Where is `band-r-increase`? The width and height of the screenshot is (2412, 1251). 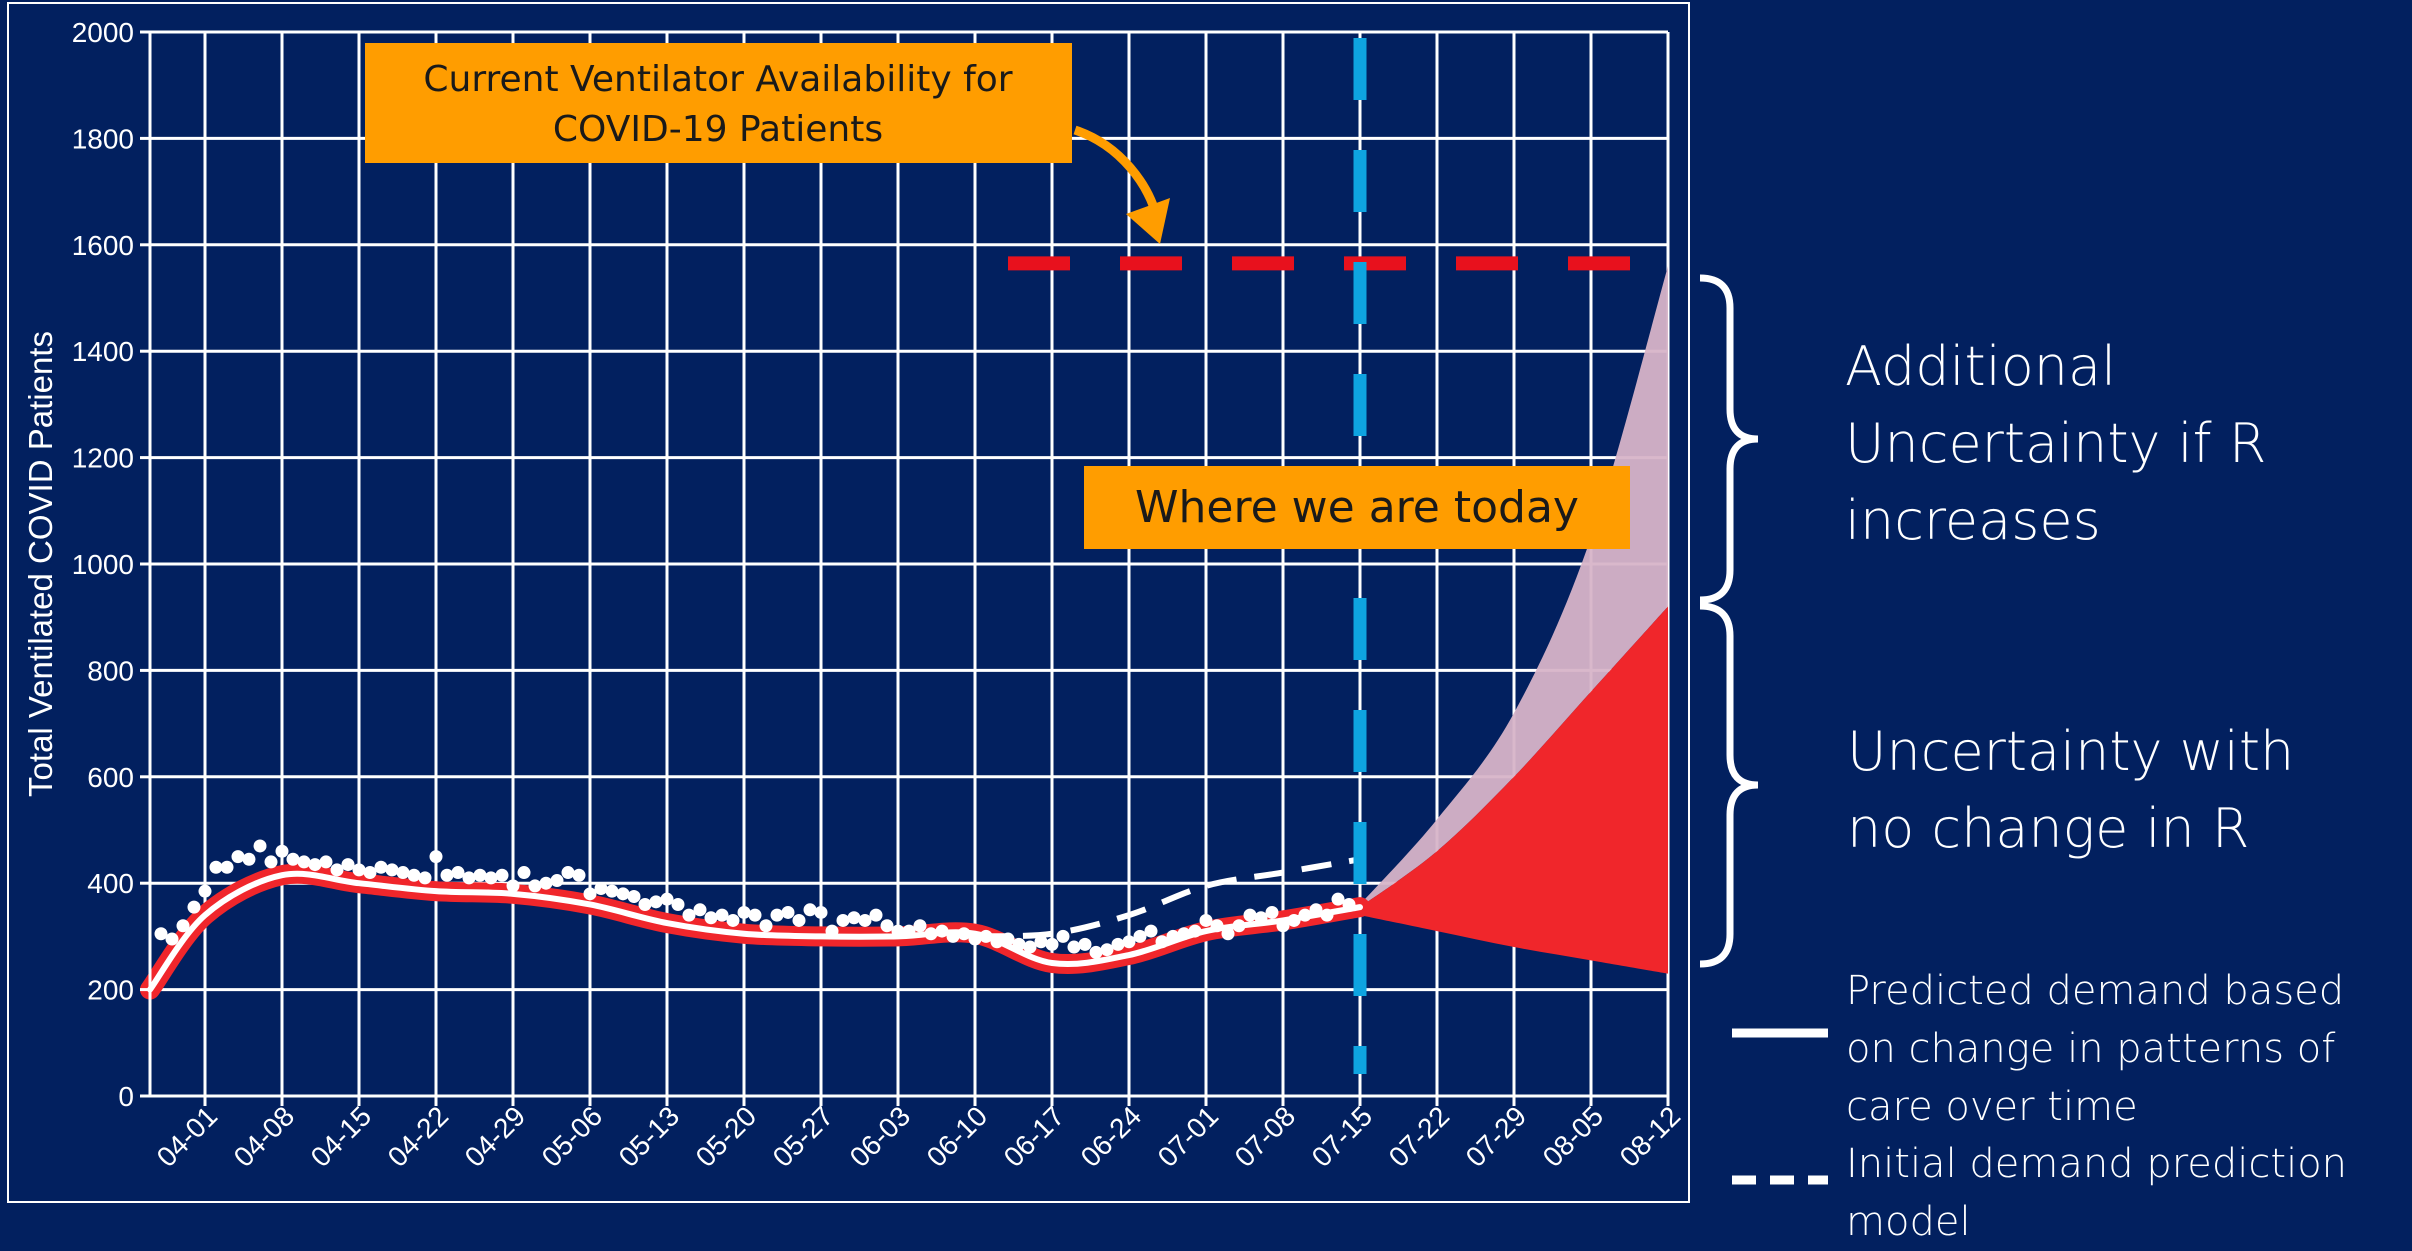
band-r-increase is located at coordinates (1514, 587).